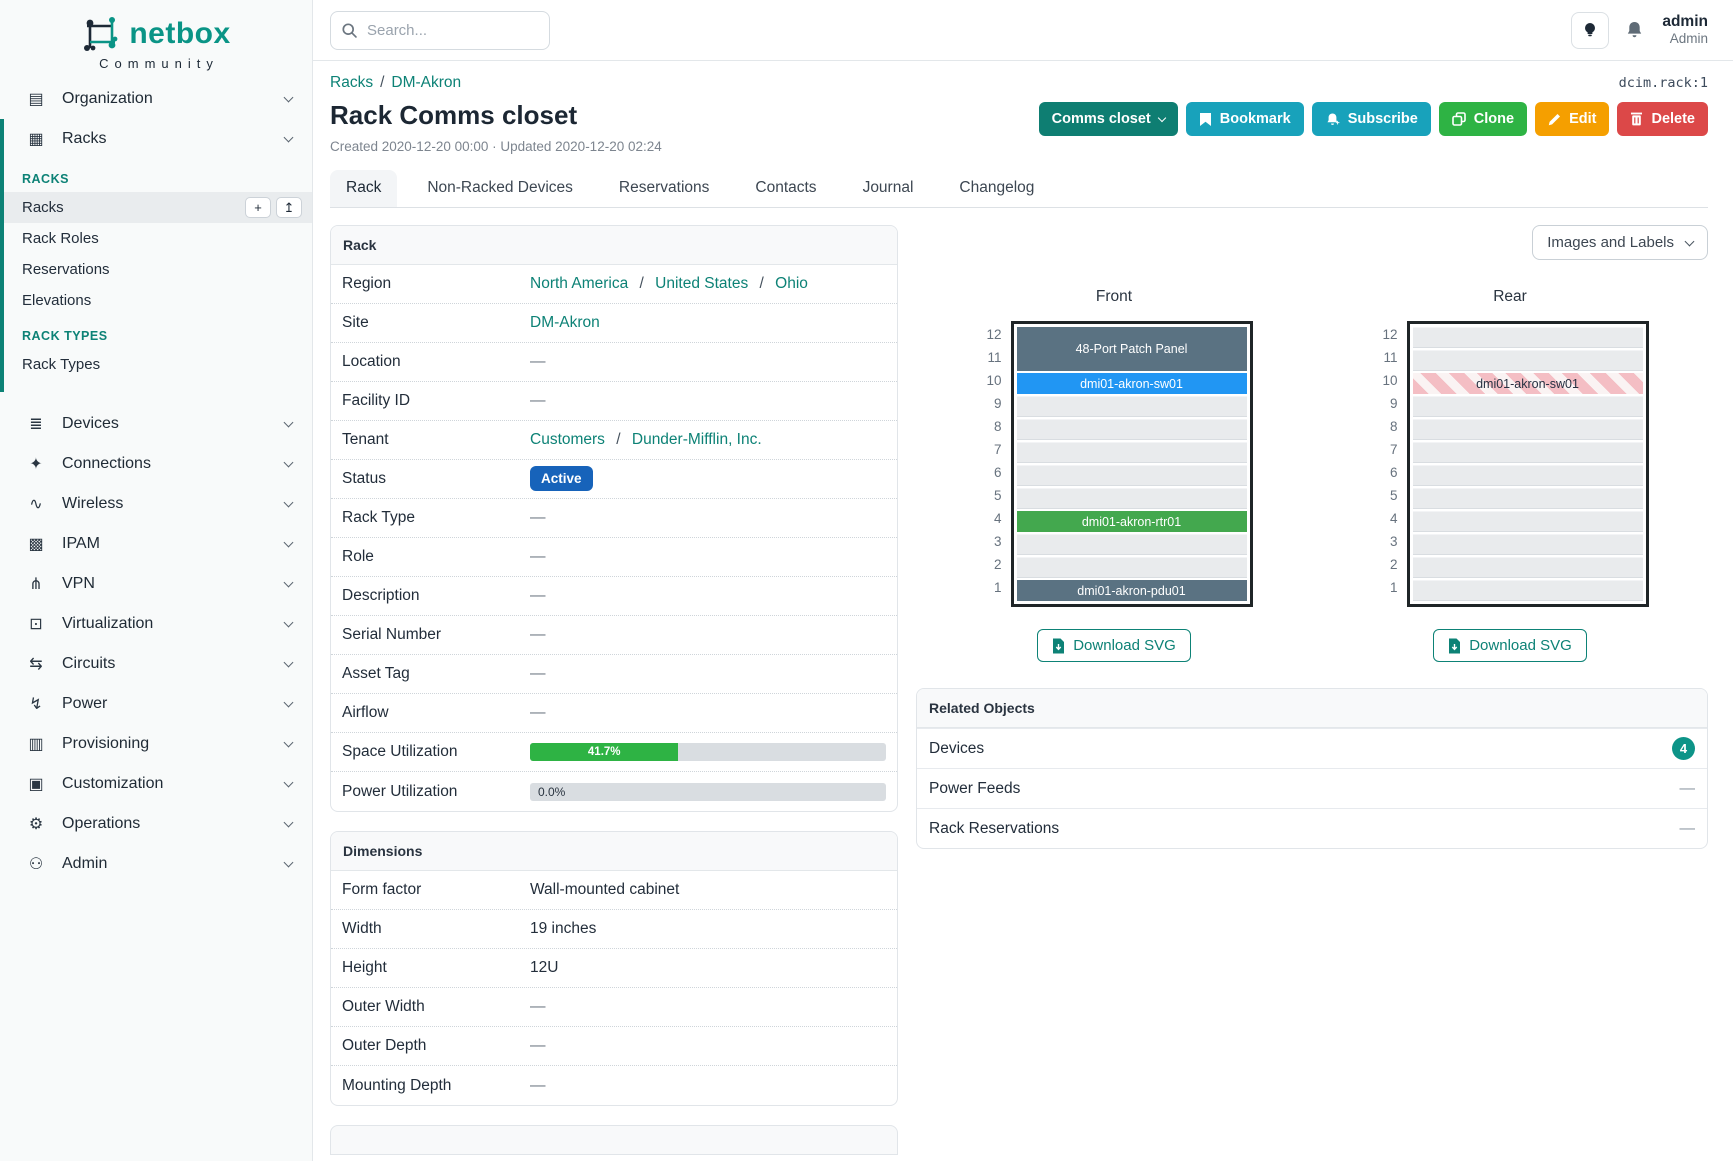  What do you see at coordinates (1131, 429) in the screenshot?
I see `empty-slot-u8` at bounding box center [1131, 429].